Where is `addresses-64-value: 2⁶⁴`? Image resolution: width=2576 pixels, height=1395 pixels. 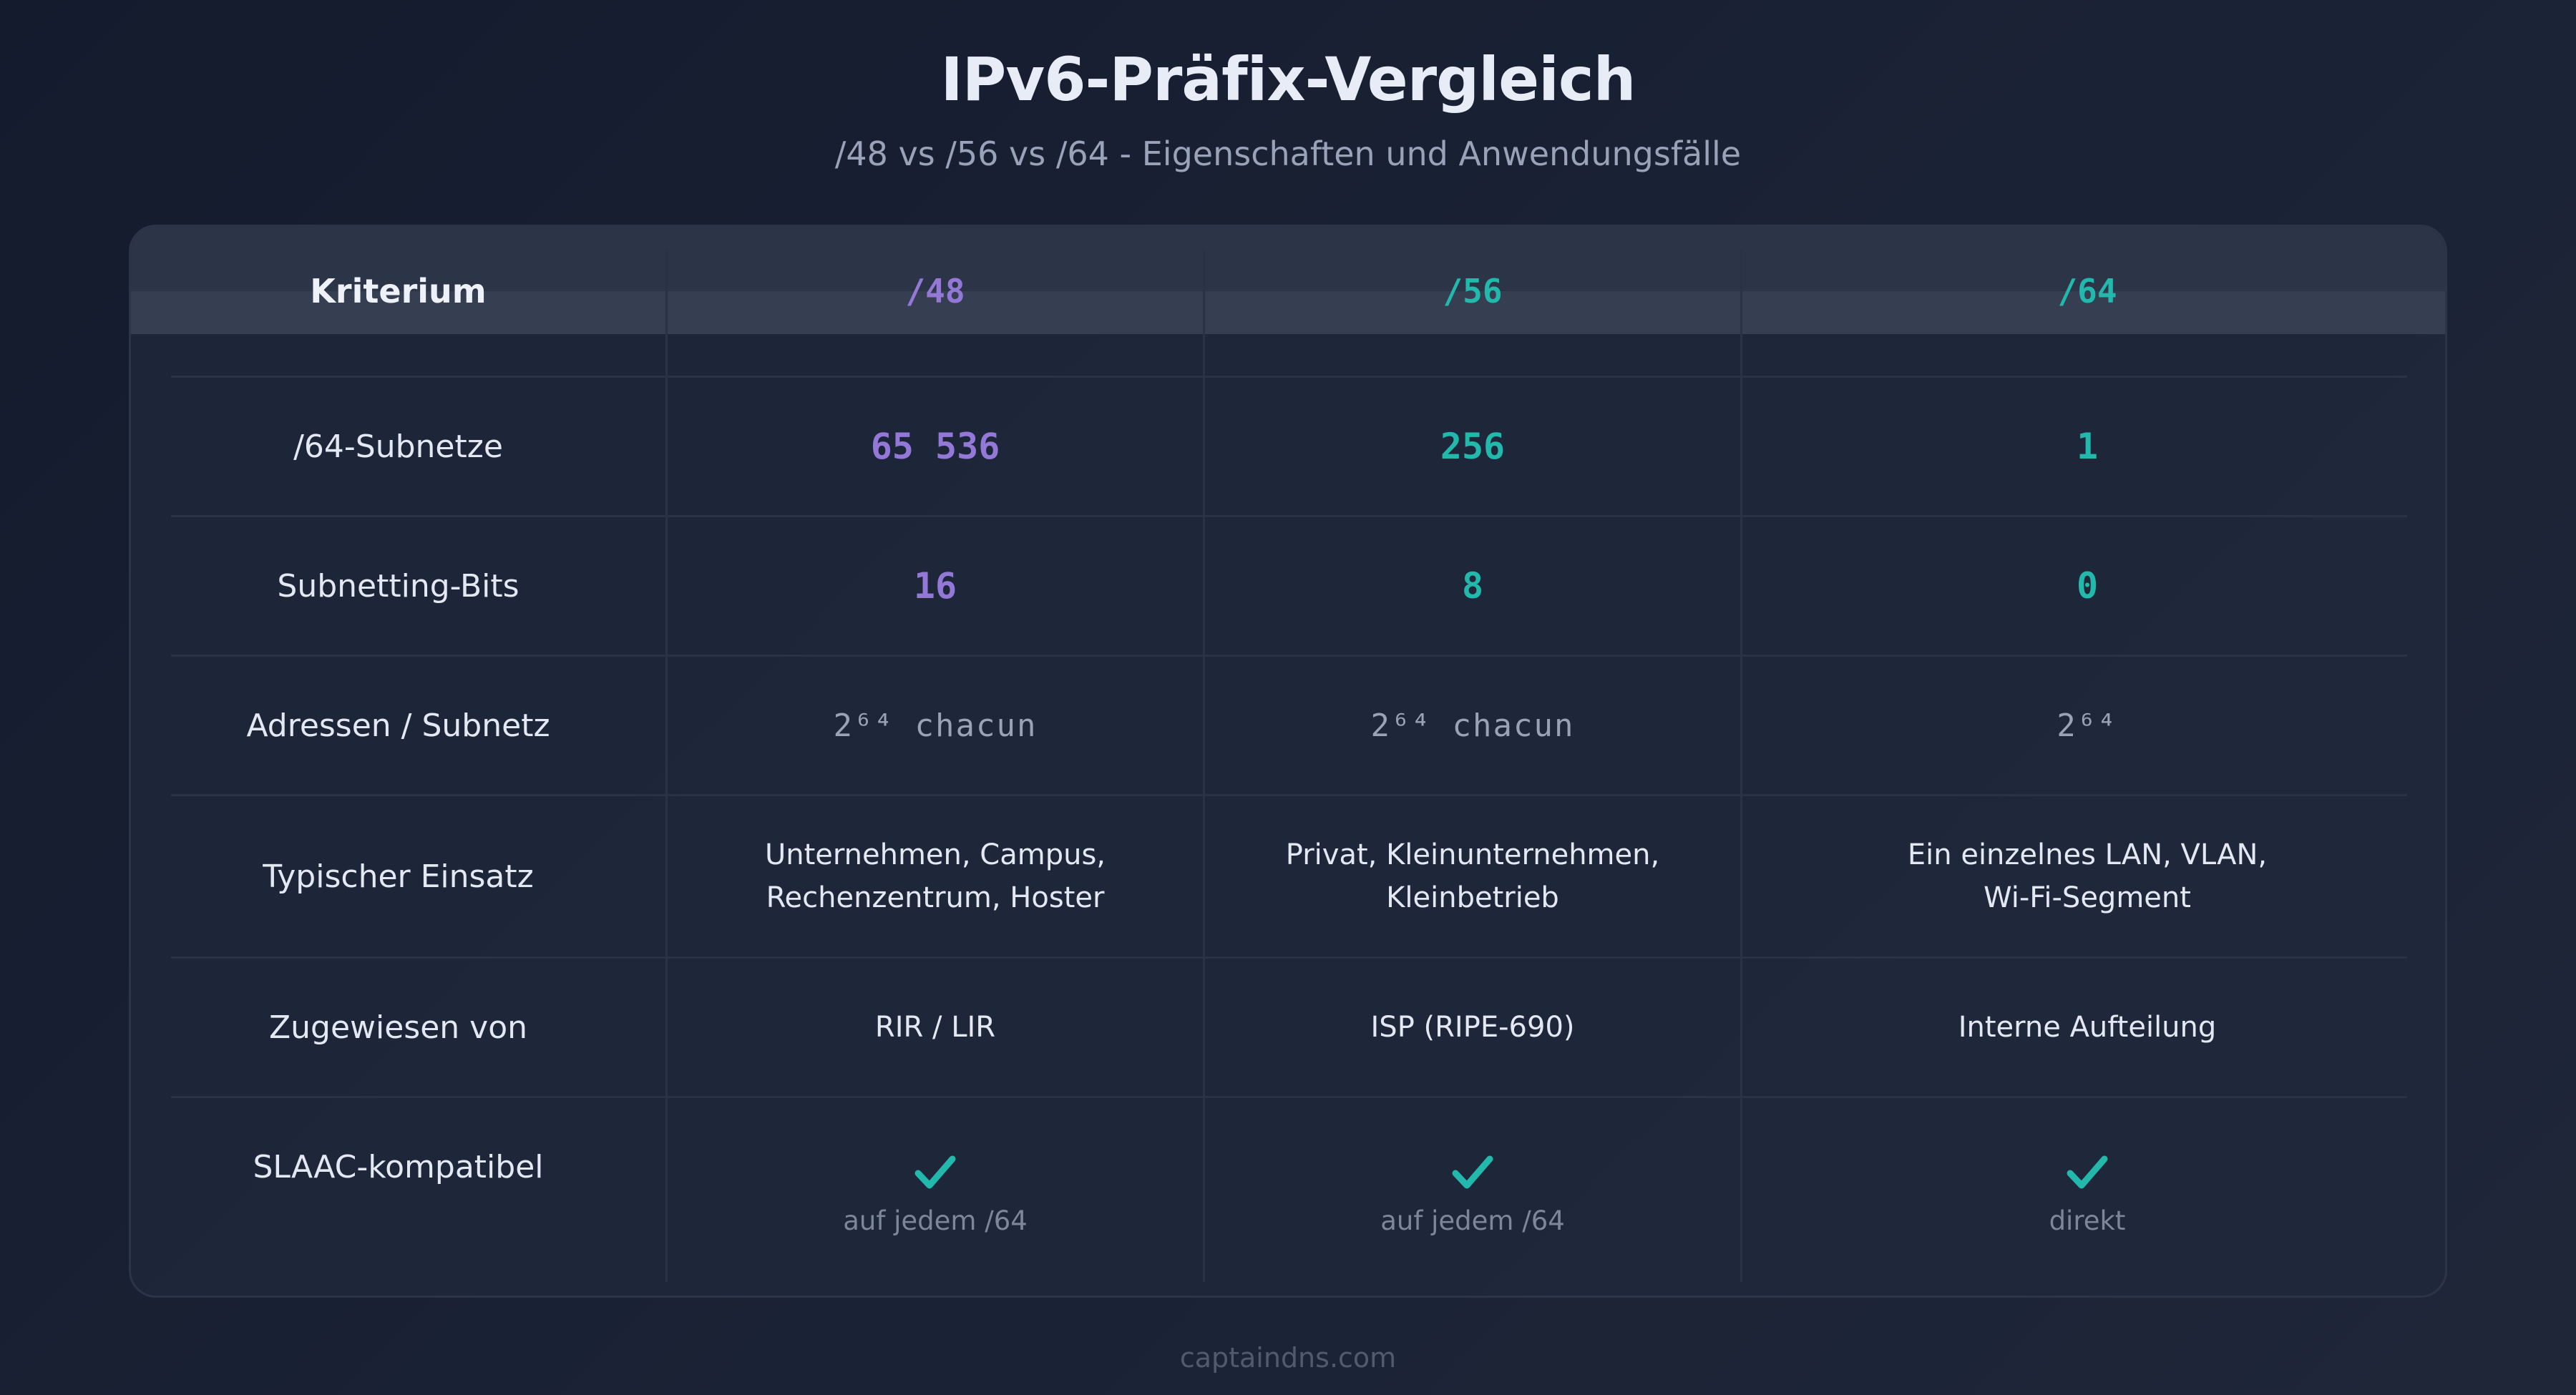
addresses-64-value: 2⁶⁴ is located at coordinates (2087, 726).